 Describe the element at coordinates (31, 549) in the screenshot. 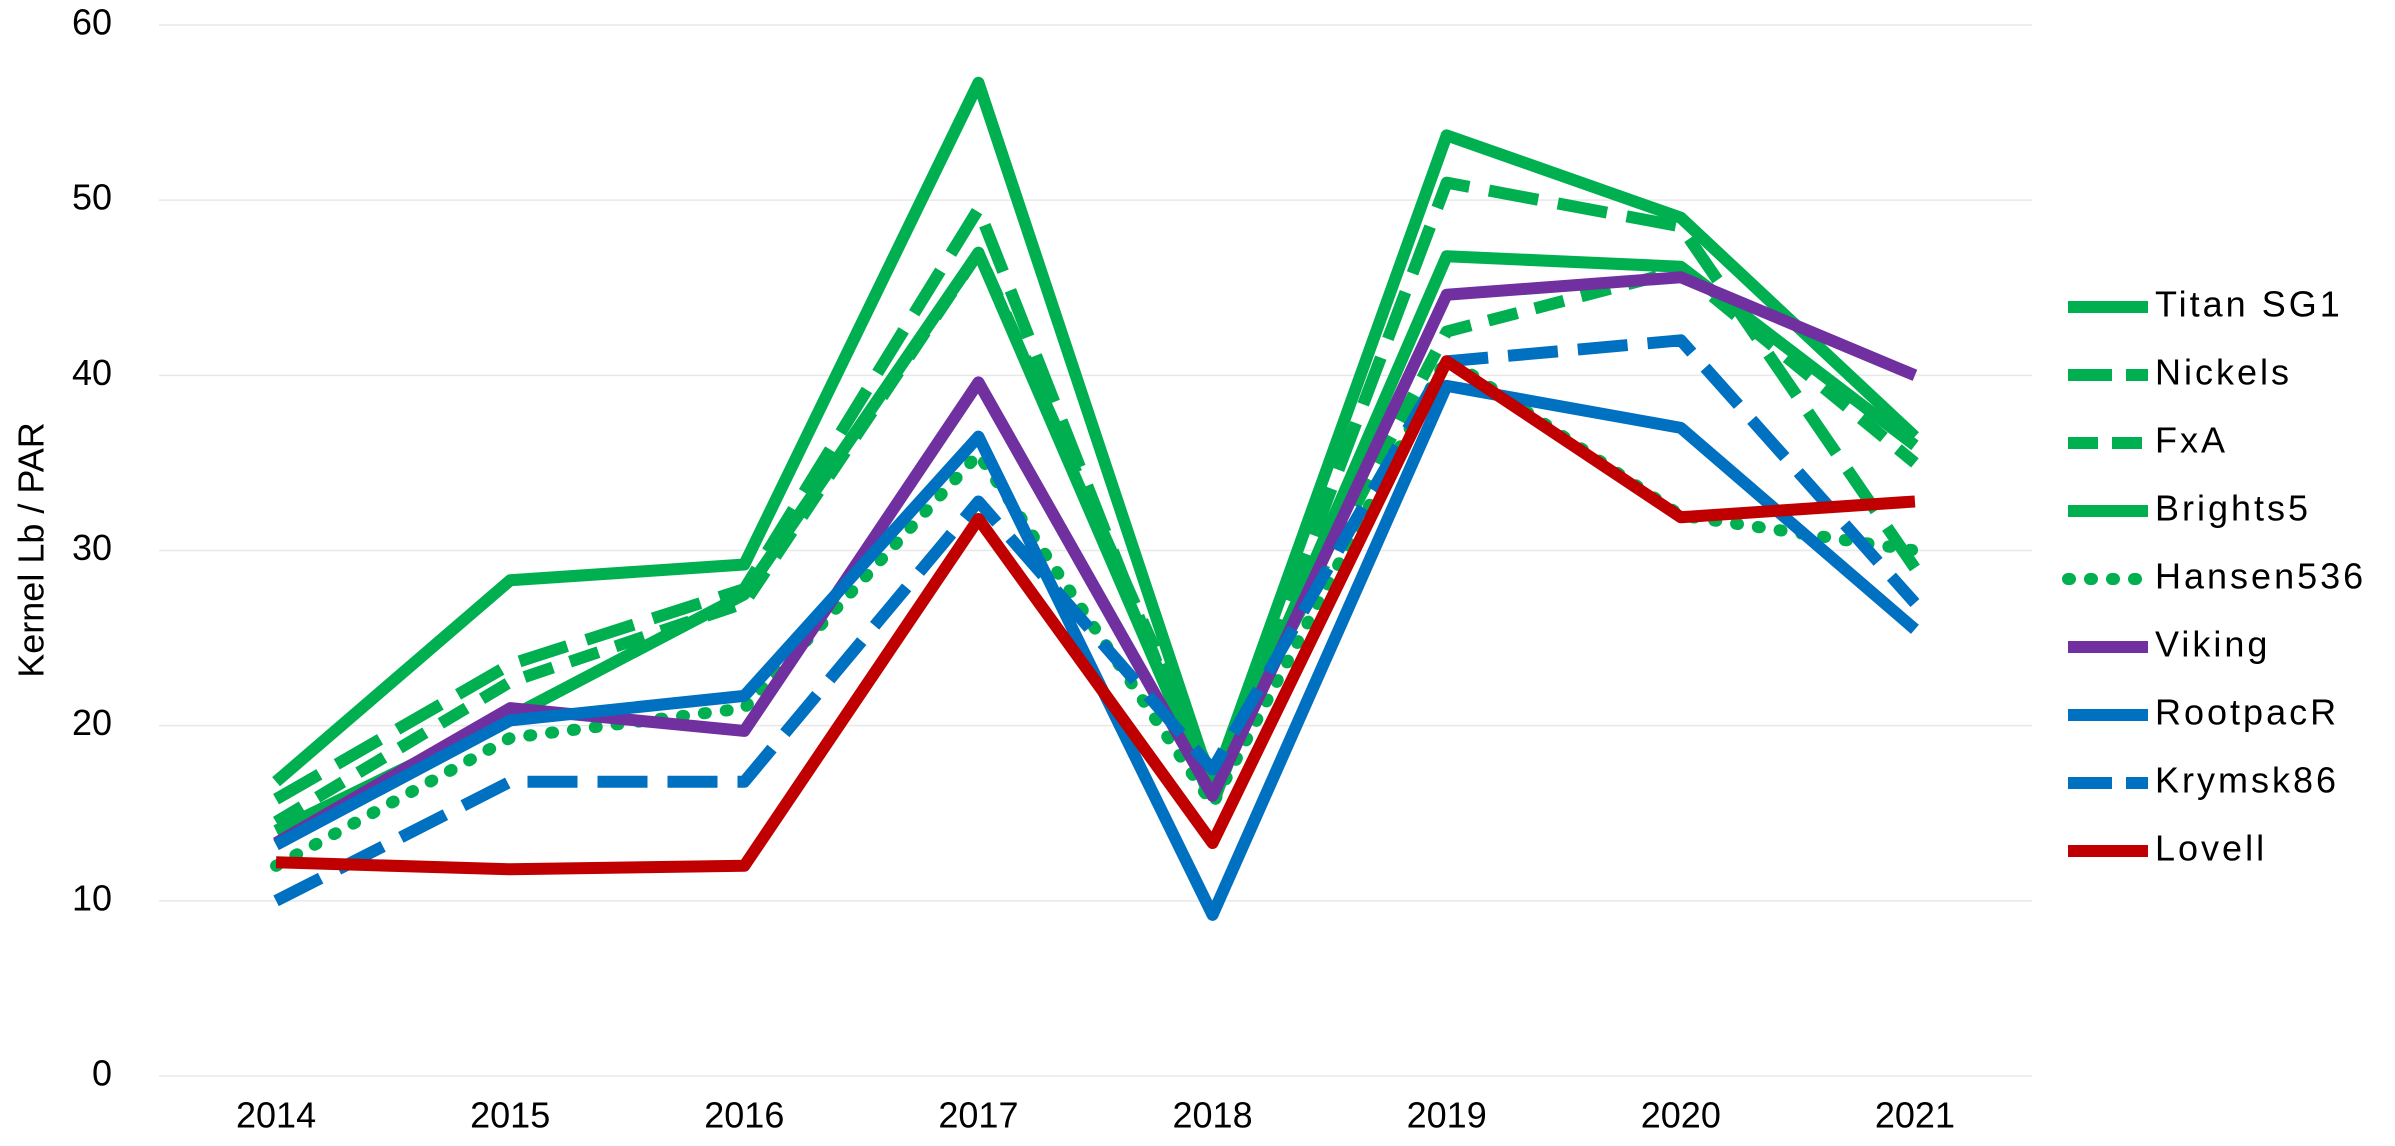

I see `y-axis-label: Kernel Lb / PAR` at that location.